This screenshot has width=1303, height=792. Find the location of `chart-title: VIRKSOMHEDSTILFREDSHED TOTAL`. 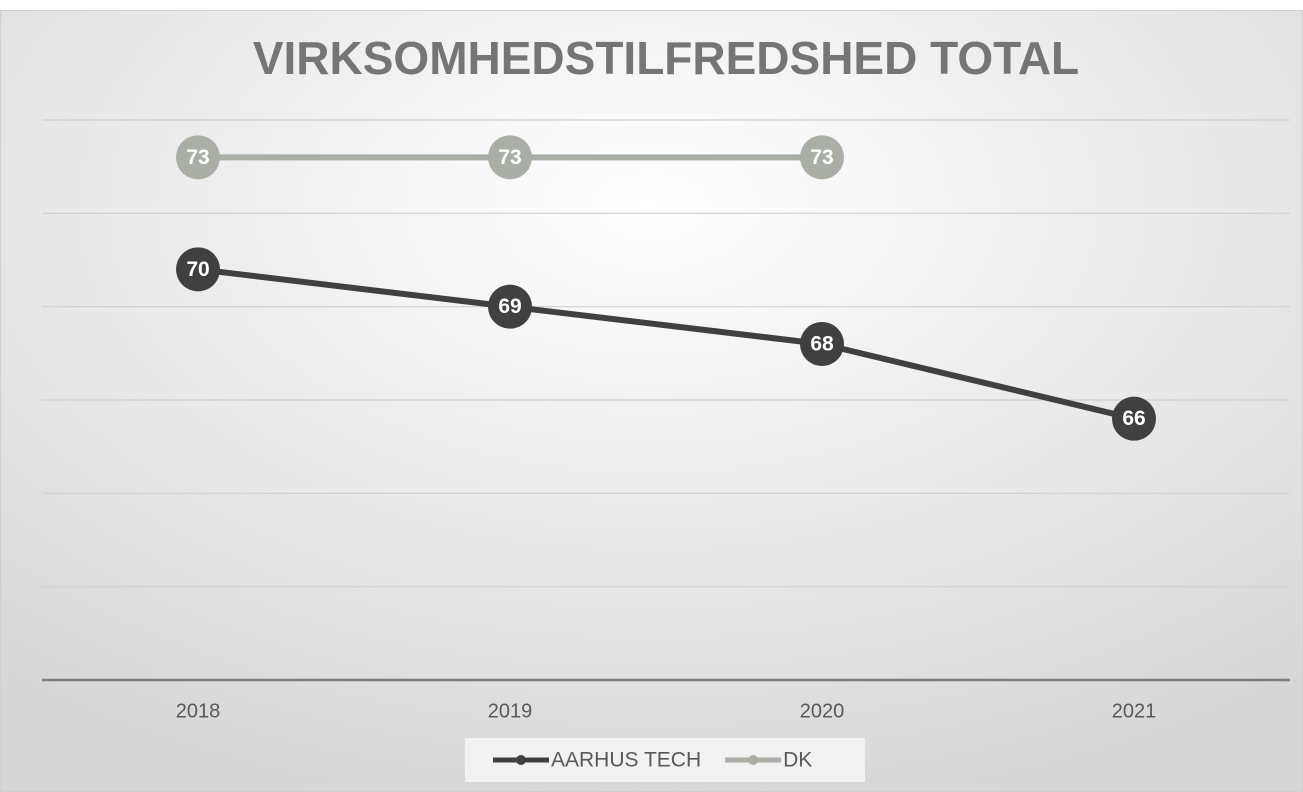

chart-title: VIRKSOMHEDSTILFREDSHED TOTAL is located at coordinates (666, 58).